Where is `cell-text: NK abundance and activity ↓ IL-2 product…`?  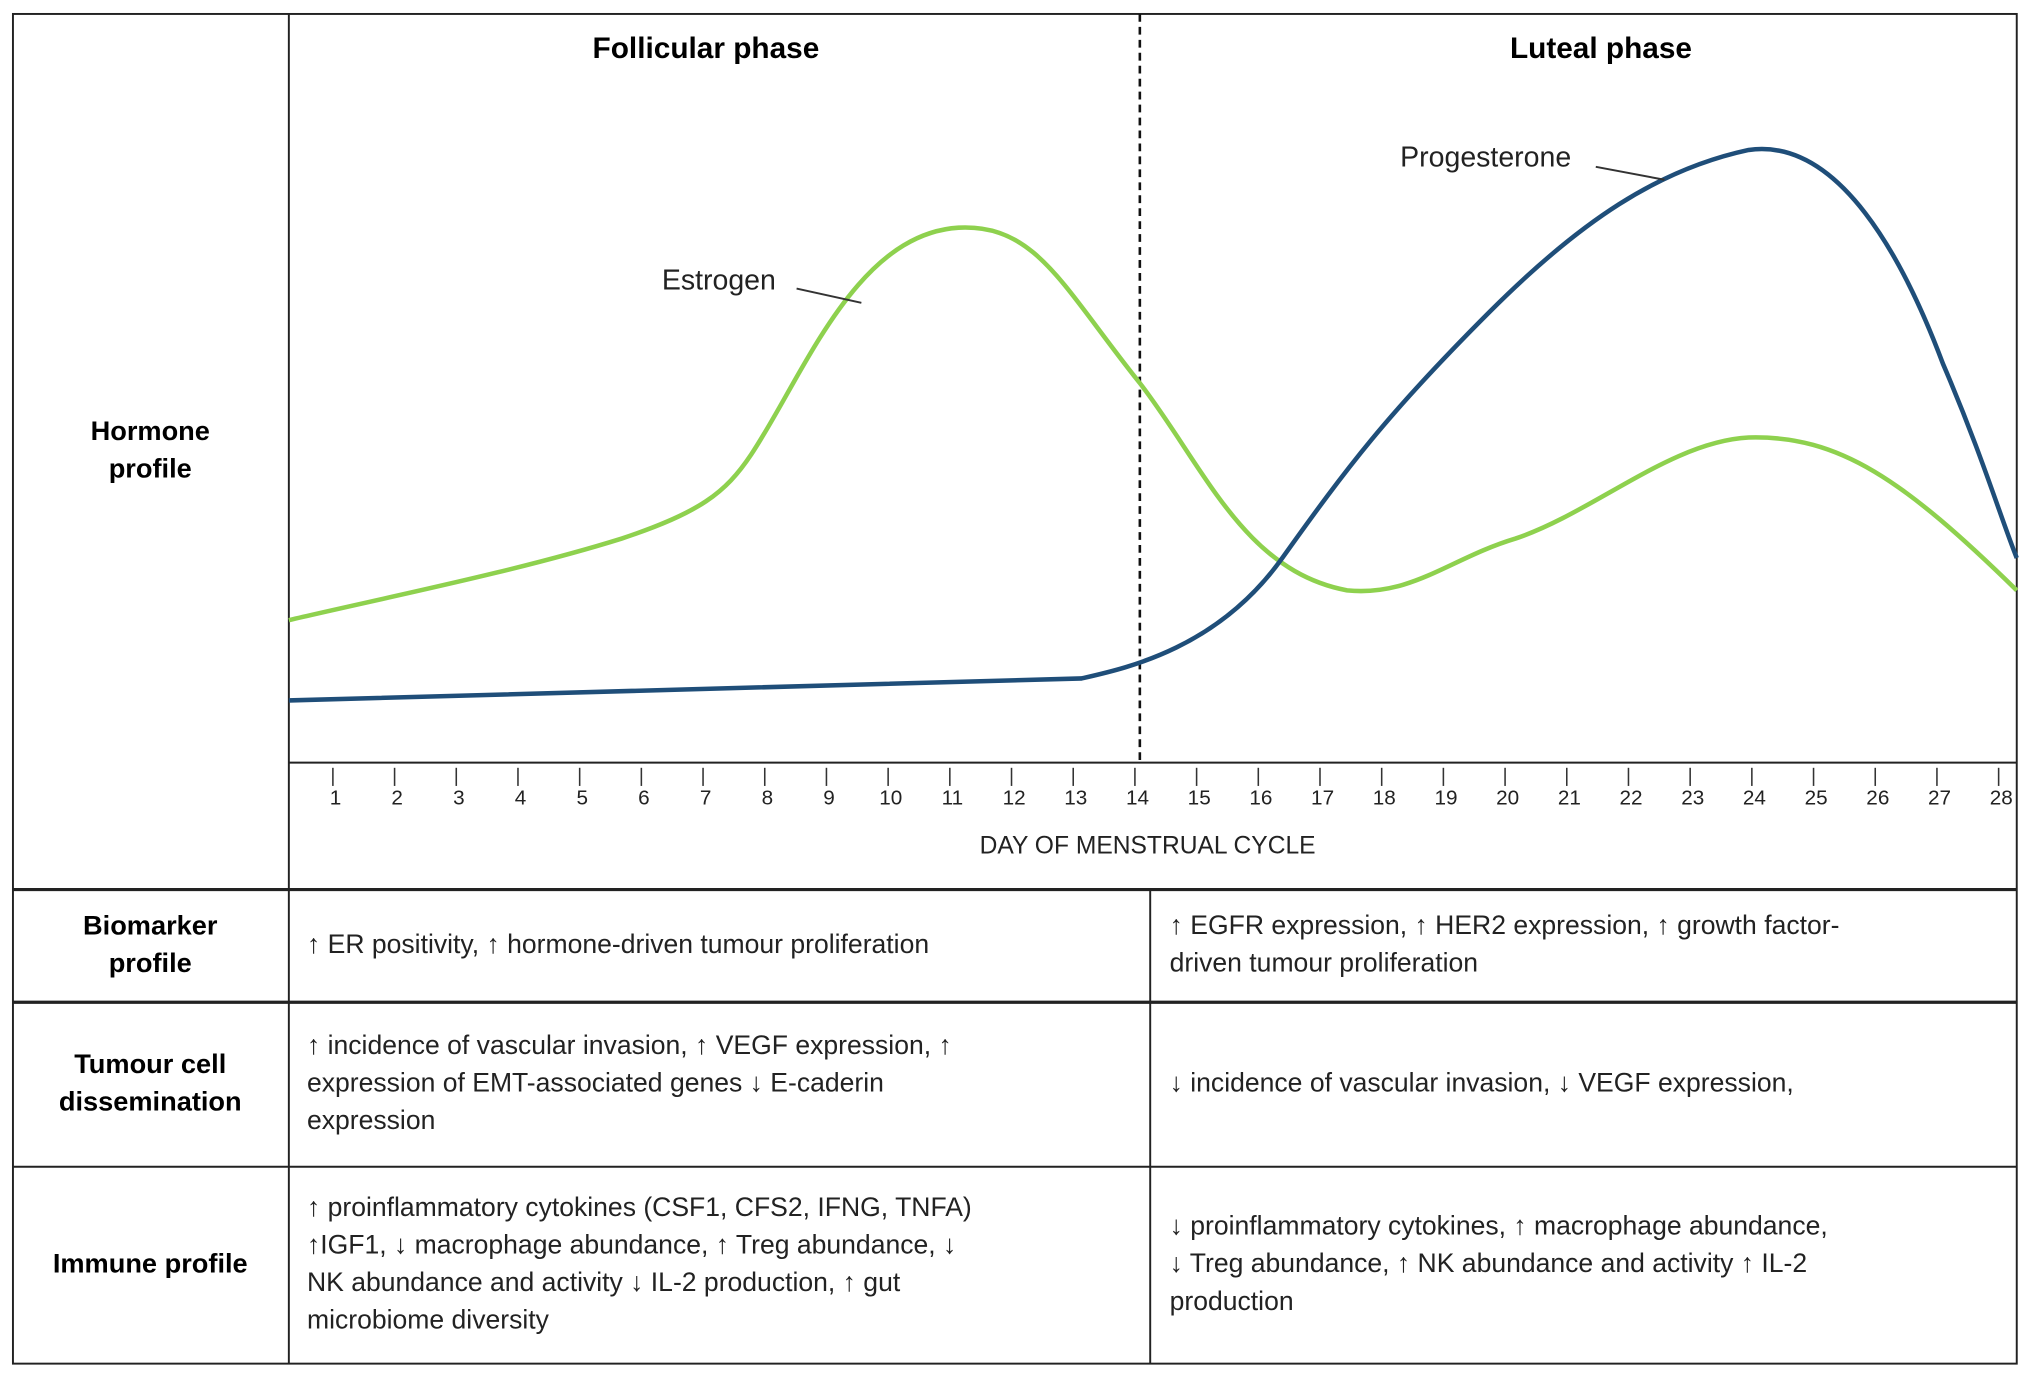
cell-text: NK abundance and activity ↓ IL-2 product… is located at coordinates (604, 1282).